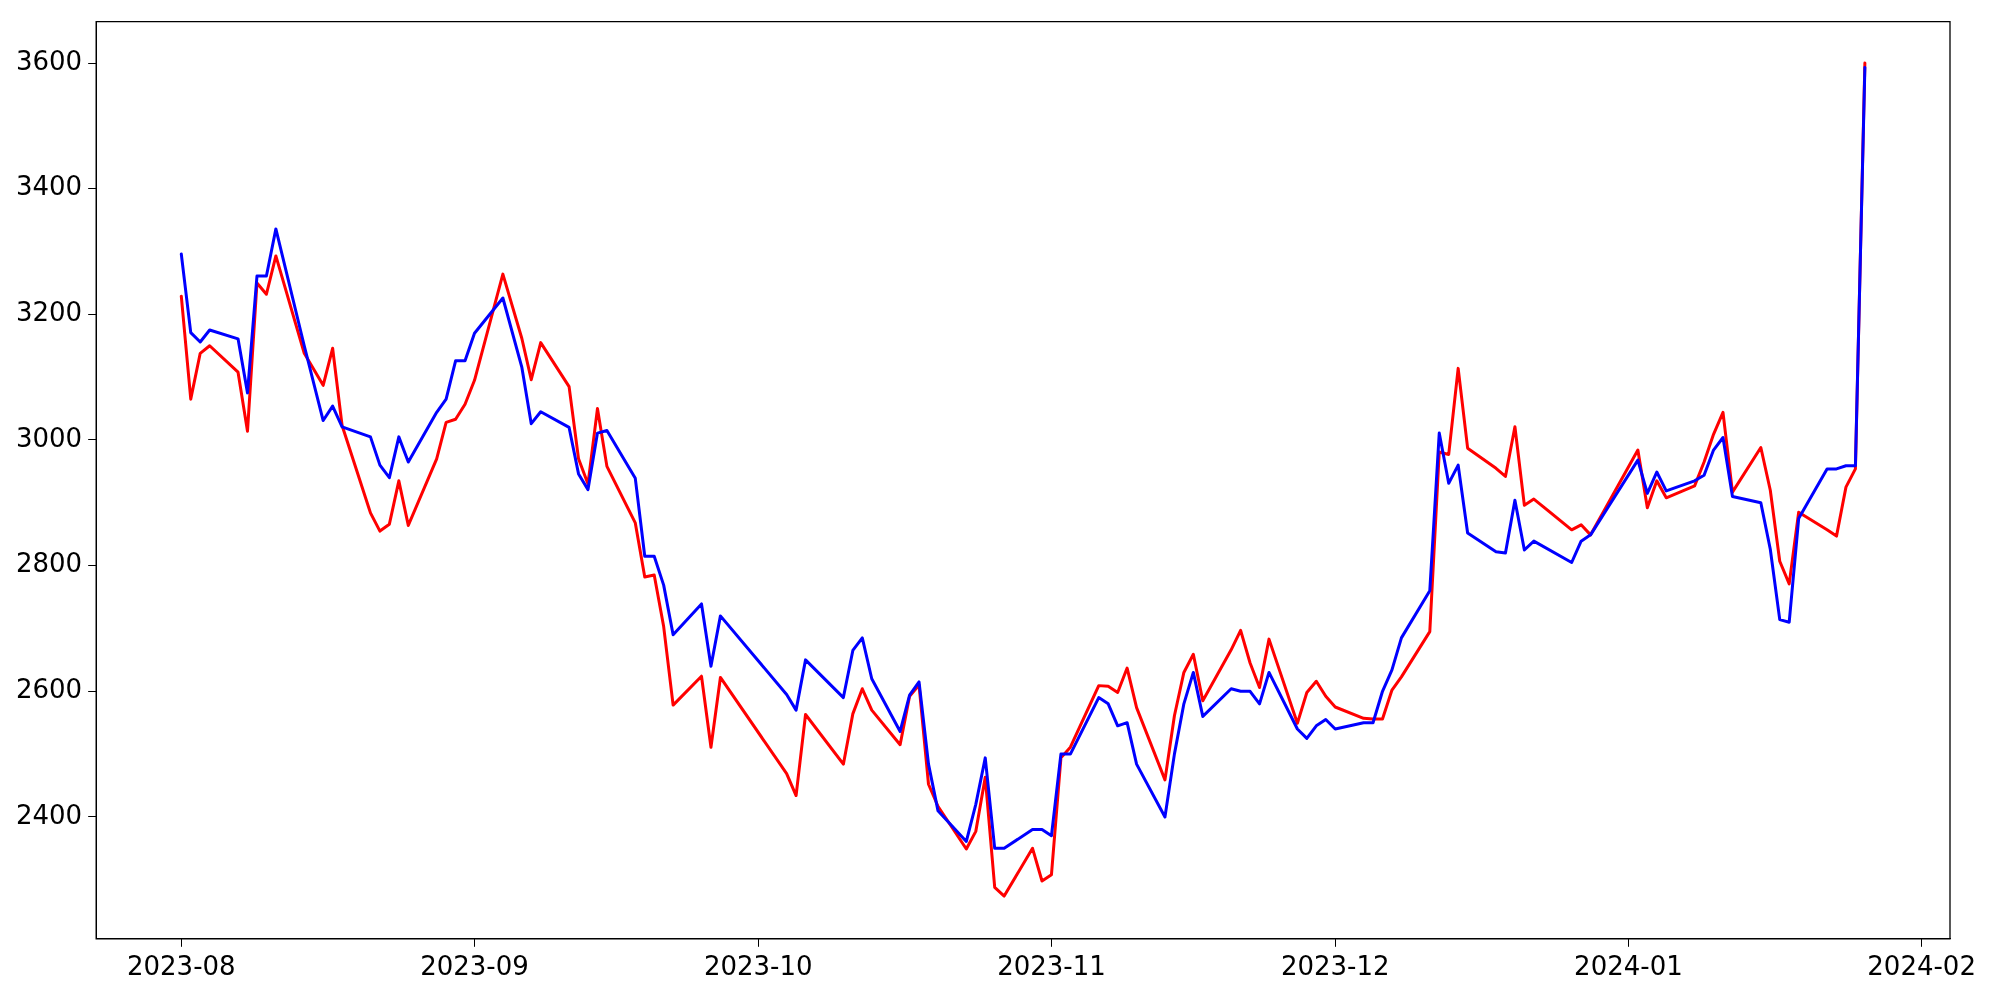  I want to click on y-tick-label: 3400, so click(49, 186).